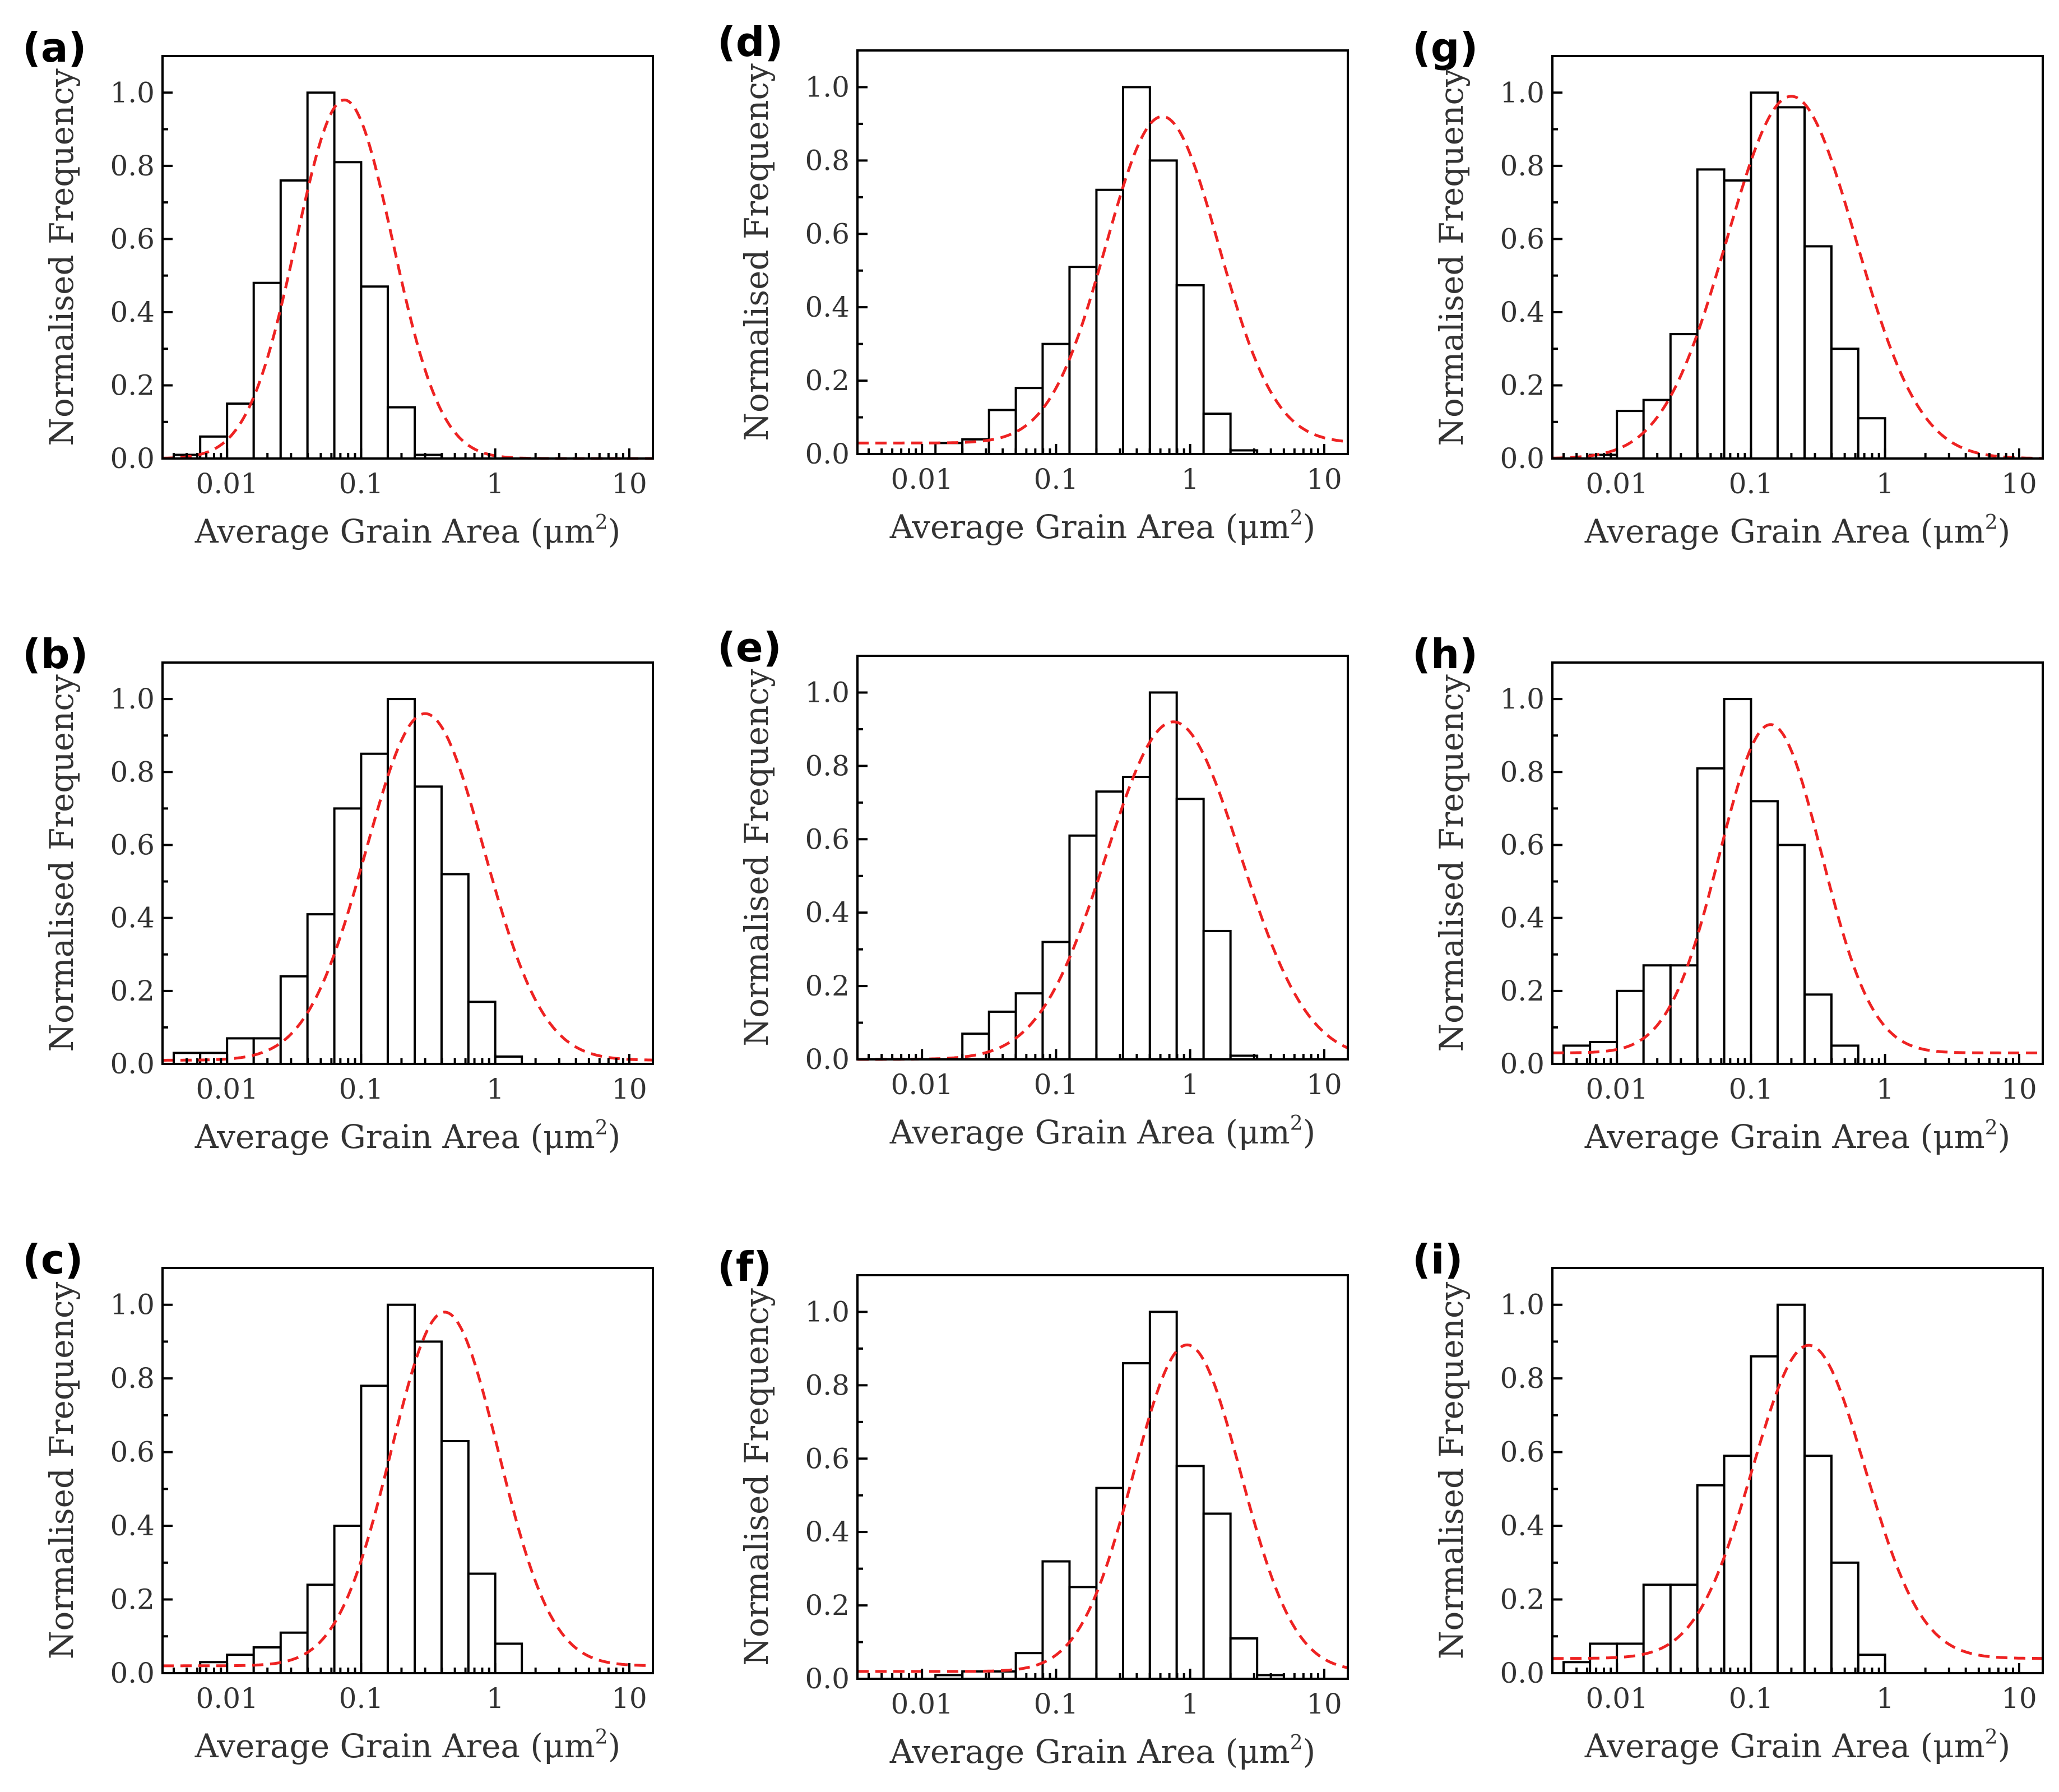  I want to click on panel-label: (c), so click(53, 1259).